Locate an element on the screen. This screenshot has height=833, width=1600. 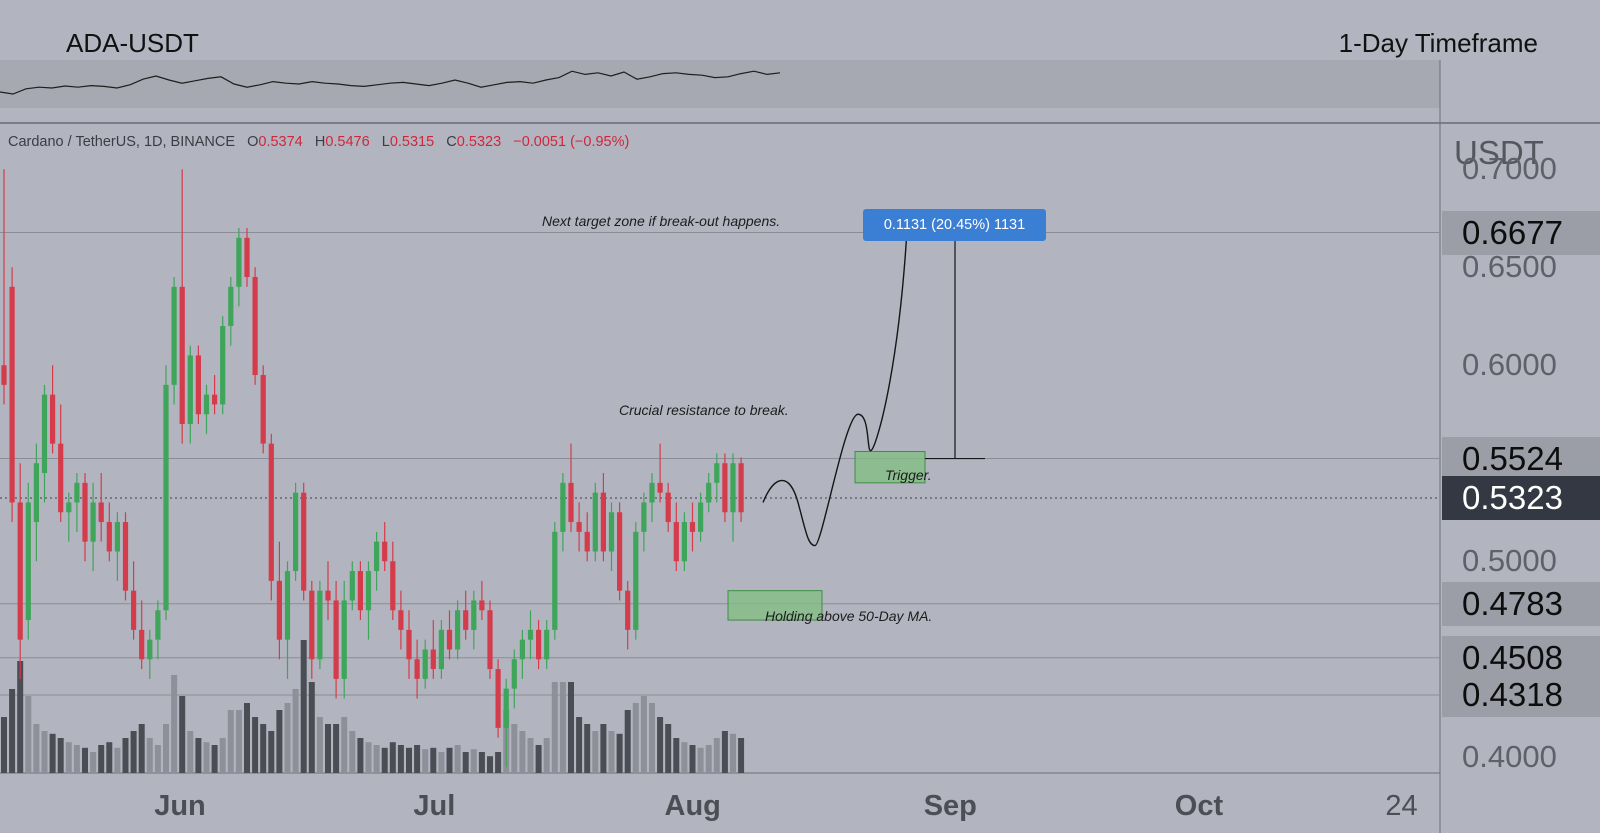
symbol-name: Cardano / TetherUS, 1D, BINANCE is located at coordinates (121, 142).